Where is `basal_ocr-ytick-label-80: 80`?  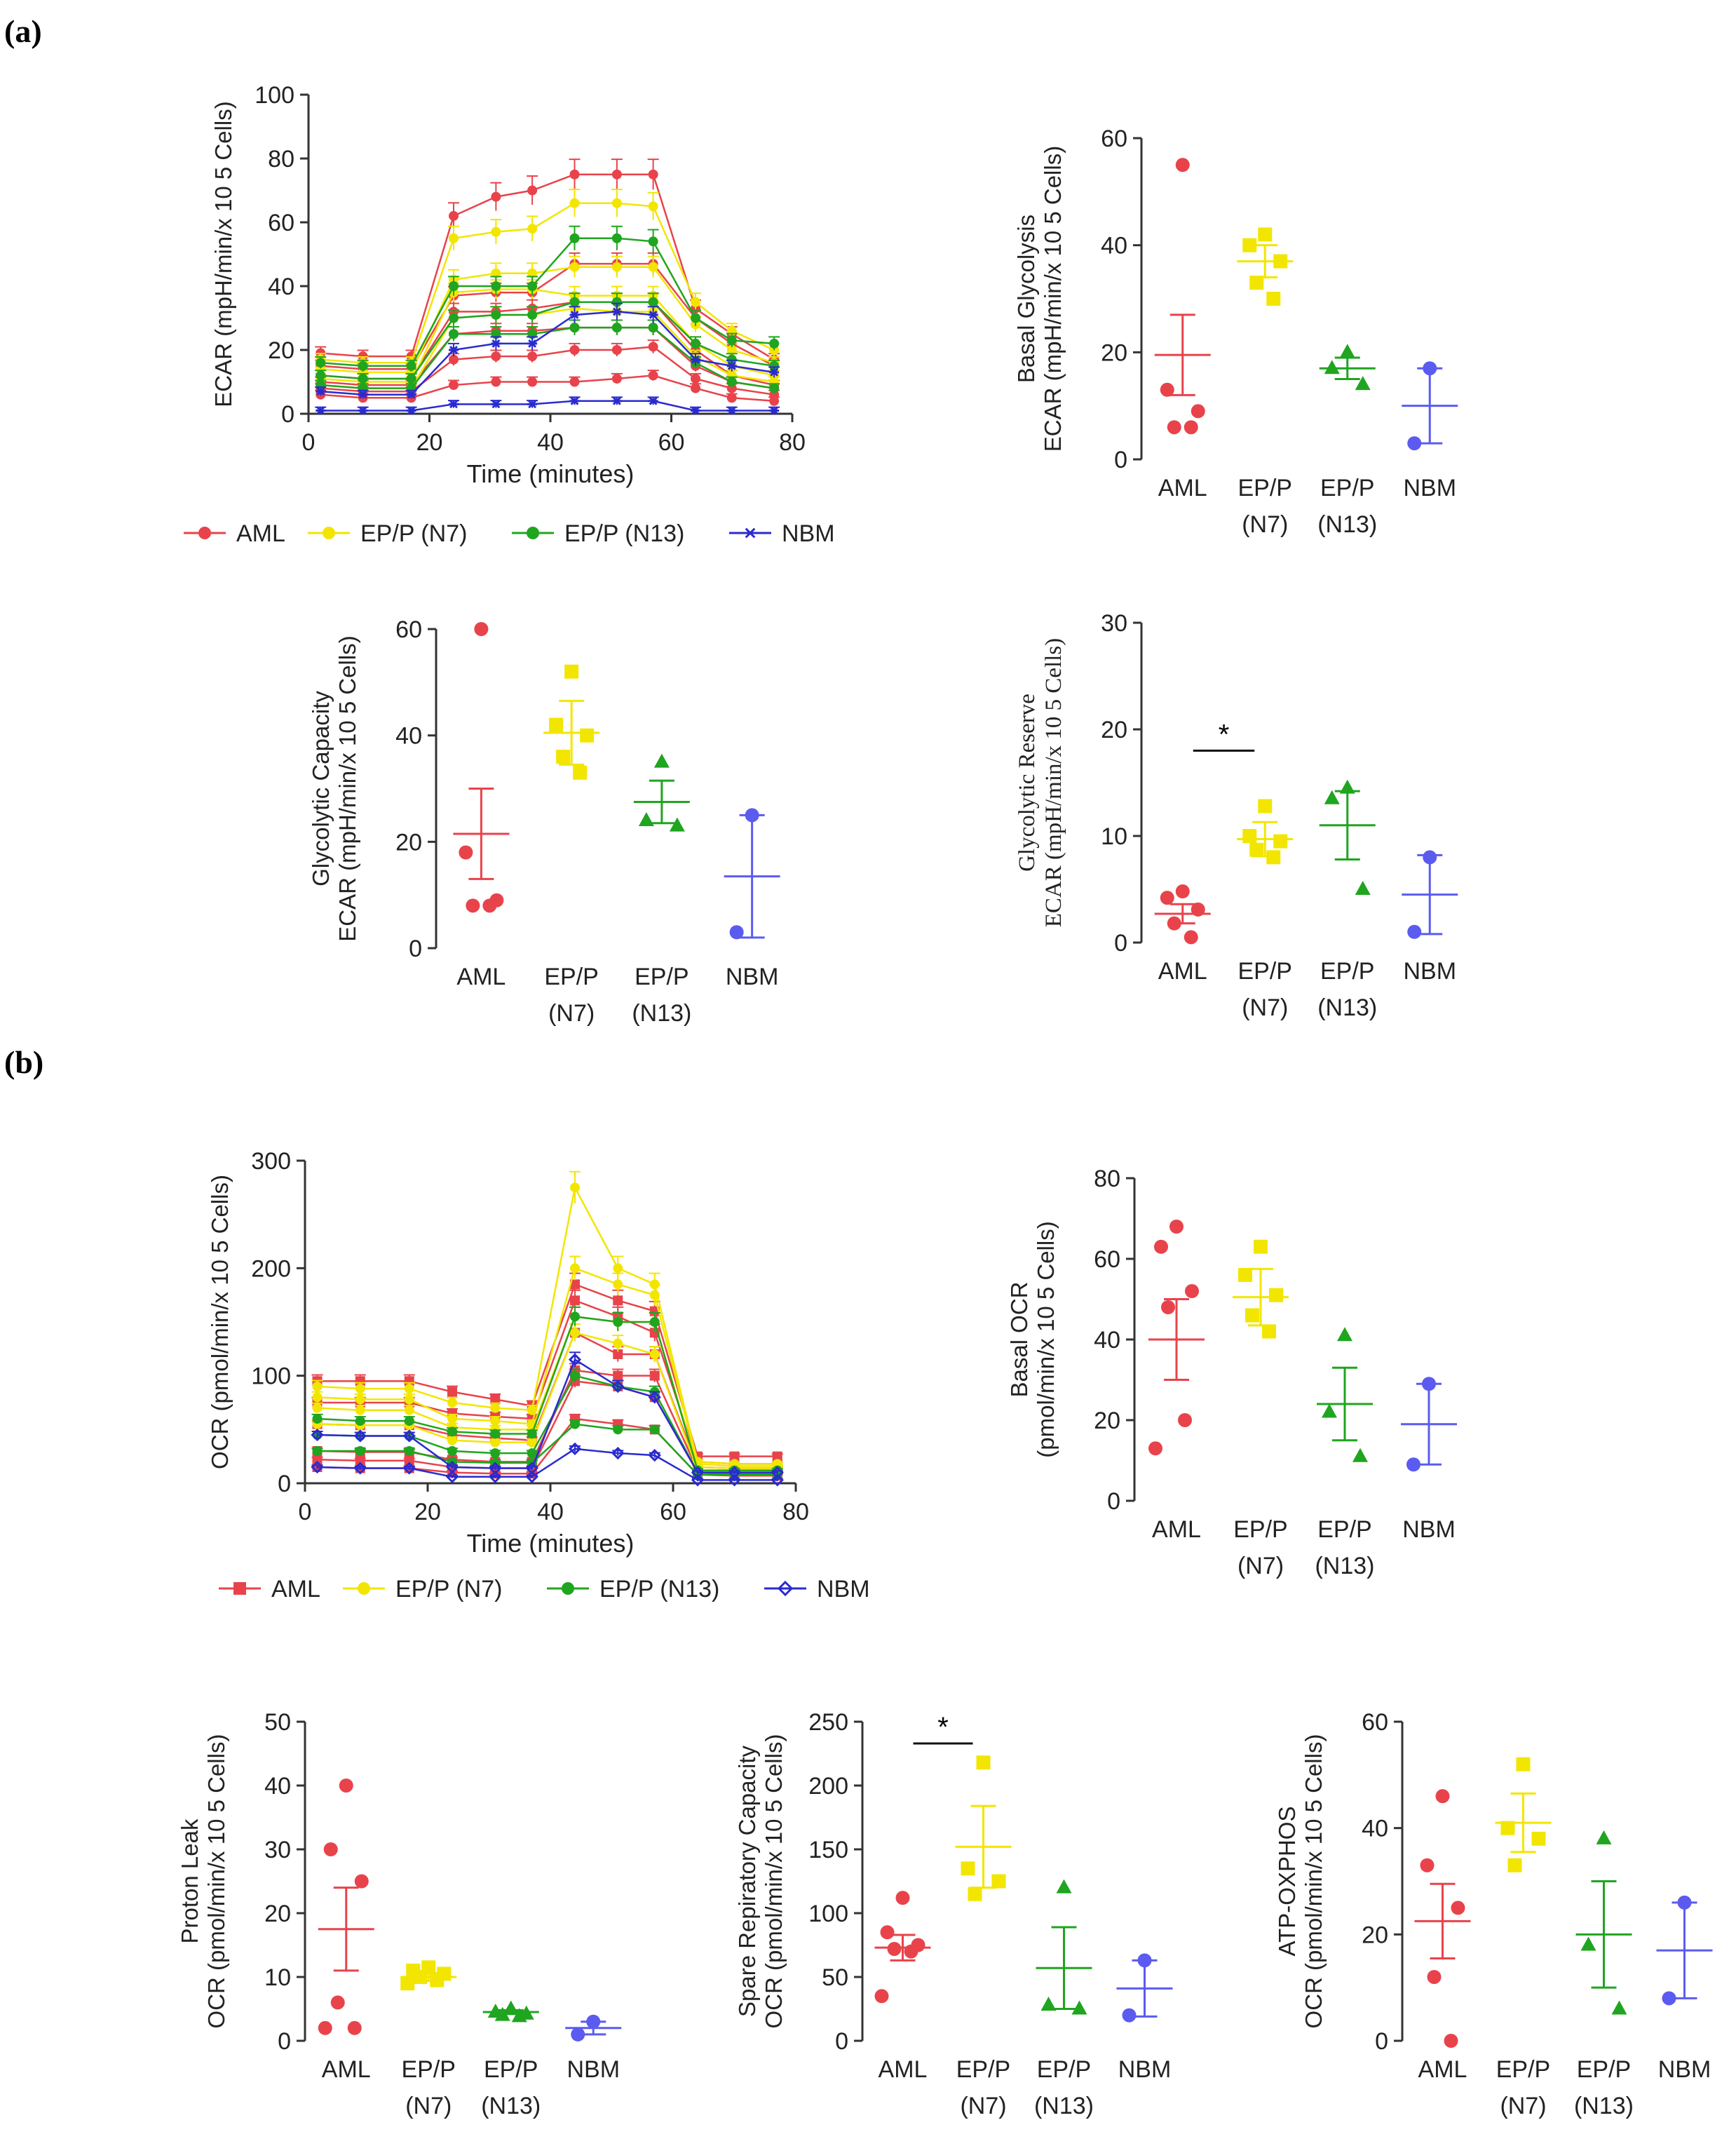
basal_ocr-ytick-label-80: 80 is located at coordinates (1107, 1179).